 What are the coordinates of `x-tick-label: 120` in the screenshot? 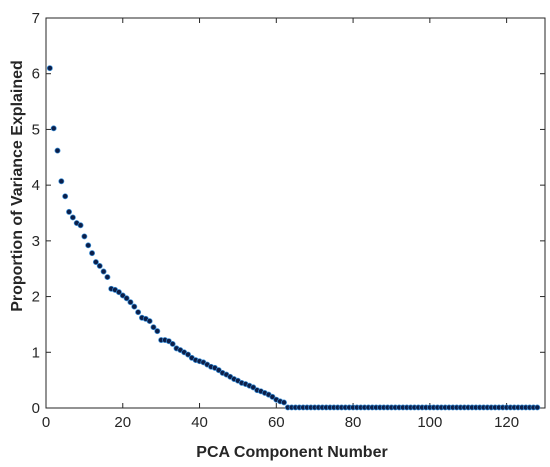 It's located at (506, 422).